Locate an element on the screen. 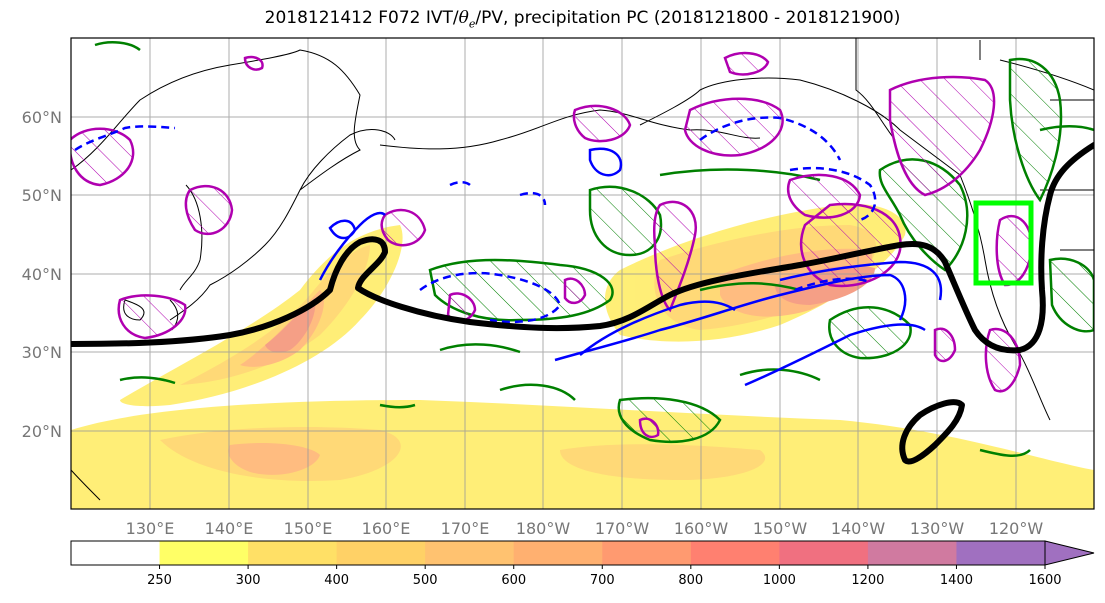 This screenshot has height=603, width=1105. lat-label: 40°N is located at coordinates (42, 274).